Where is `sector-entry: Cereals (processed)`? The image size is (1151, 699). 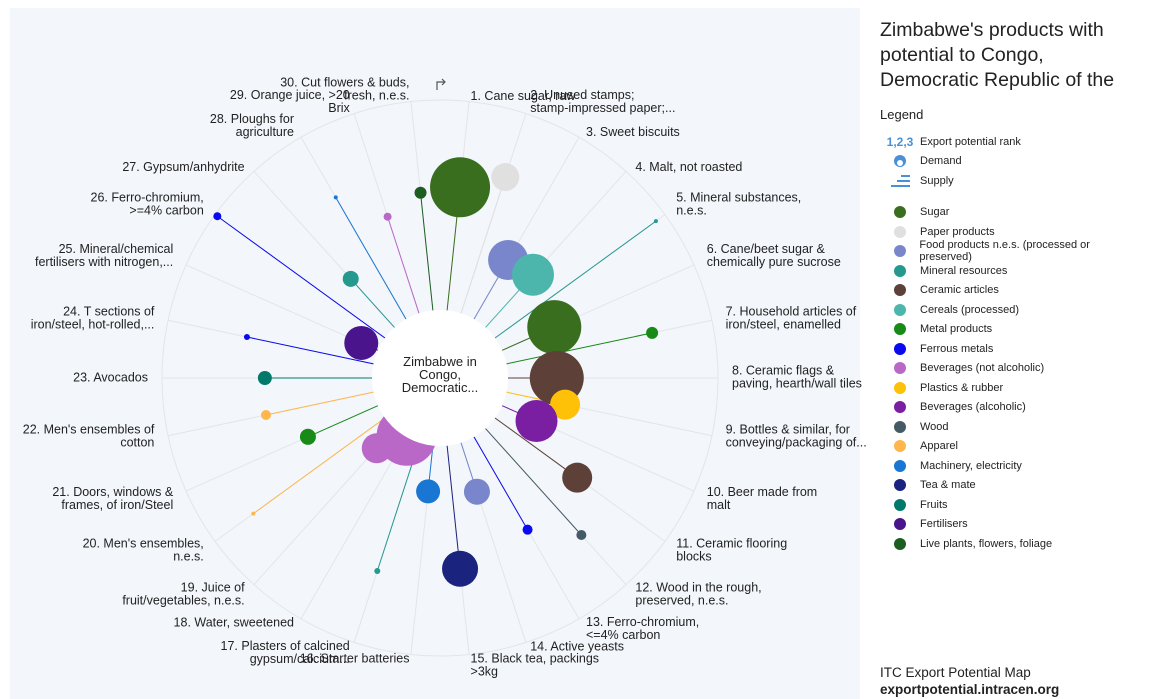
sector-entry: Cereals (processed) is located at coordinates (1011, 310).